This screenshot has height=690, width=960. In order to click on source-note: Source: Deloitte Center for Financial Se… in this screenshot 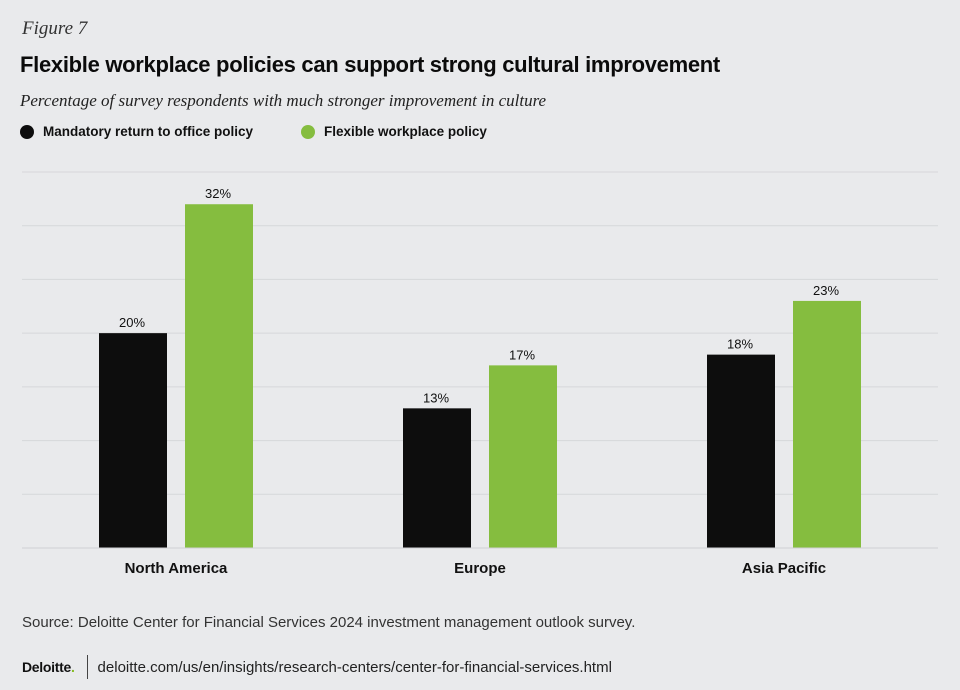, I will do `click(329, 622)`.